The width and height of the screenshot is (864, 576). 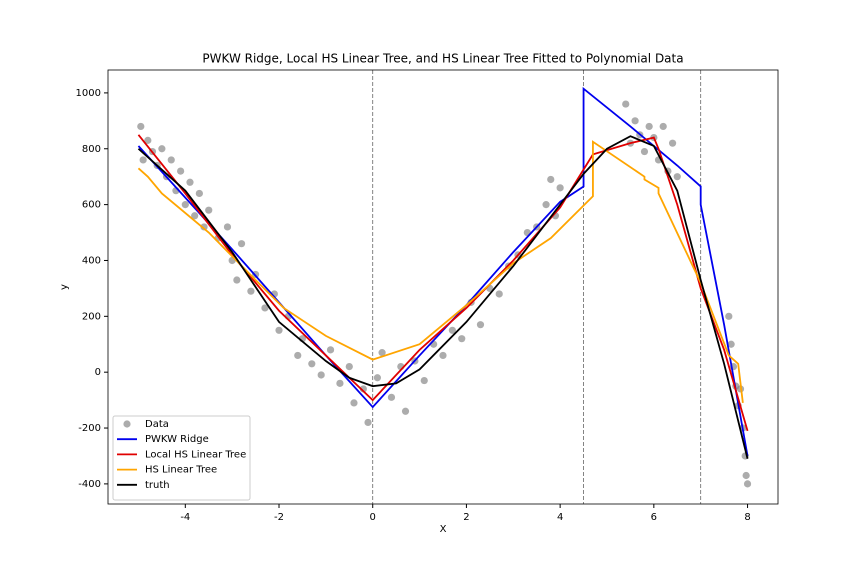 What do you see at coordinates (185, 517) in the screenshot?
I see `x-tick-label: -4` at bounding box center [185, 517].